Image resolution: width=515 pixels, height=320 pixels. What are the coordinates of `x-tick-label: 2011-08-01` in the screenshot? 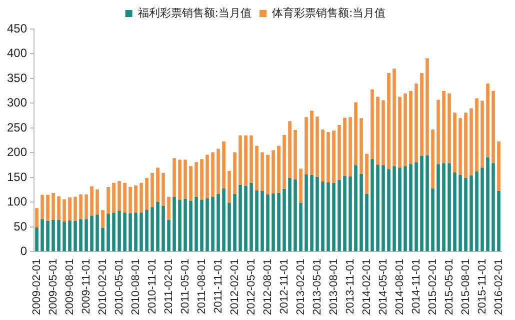 It's located at (202, 286).